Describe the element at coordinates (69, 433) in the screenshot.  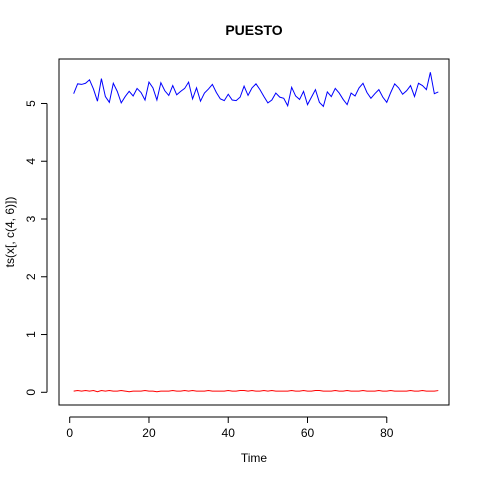
I see `x-tick-label: 0` at that location.